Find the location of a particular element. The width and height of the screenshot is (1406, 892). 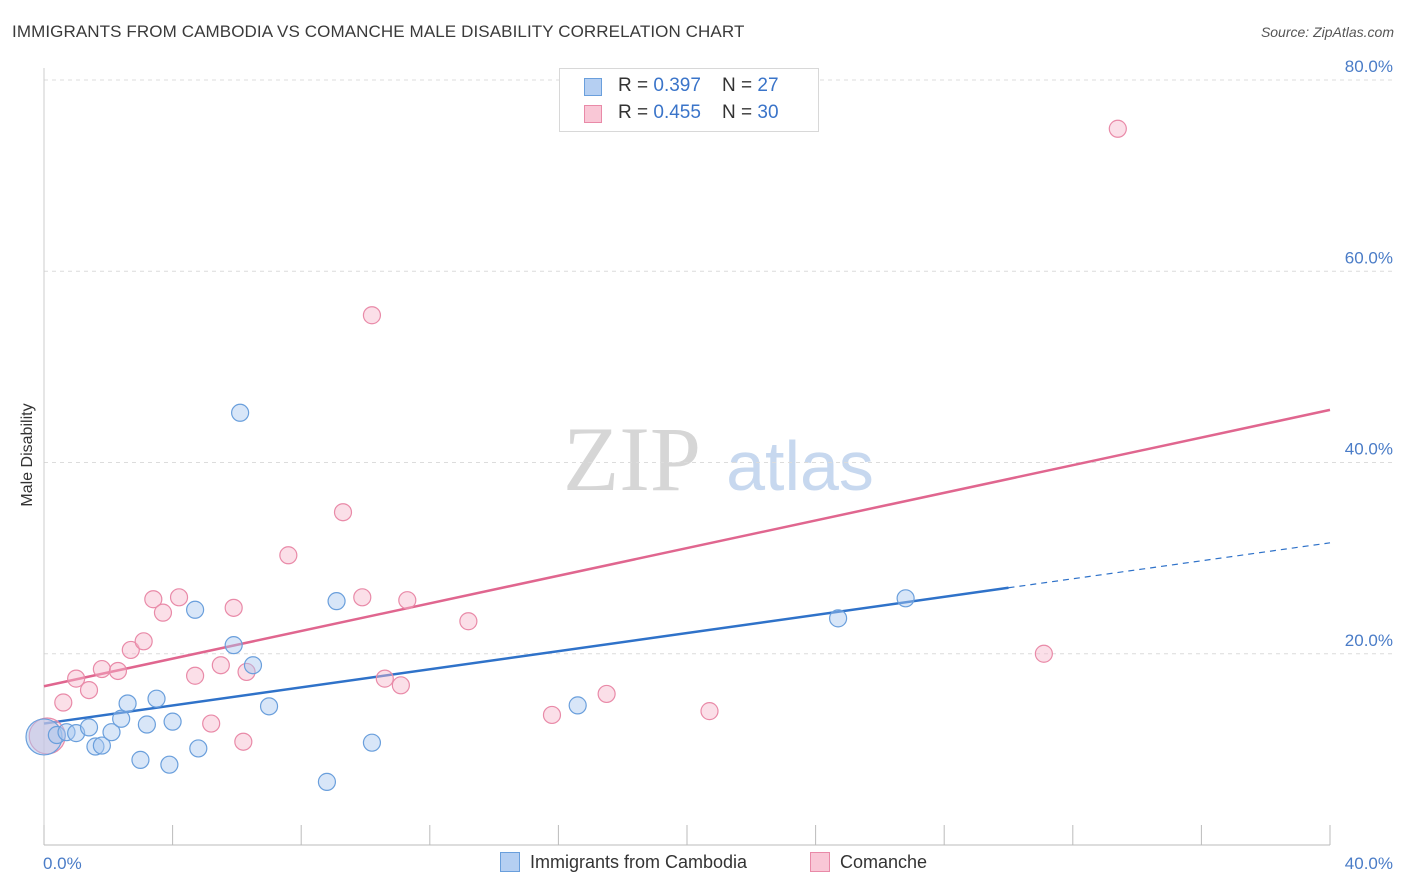

bottom-legend-comanche: Comanche is located at coordinates (868, 862).